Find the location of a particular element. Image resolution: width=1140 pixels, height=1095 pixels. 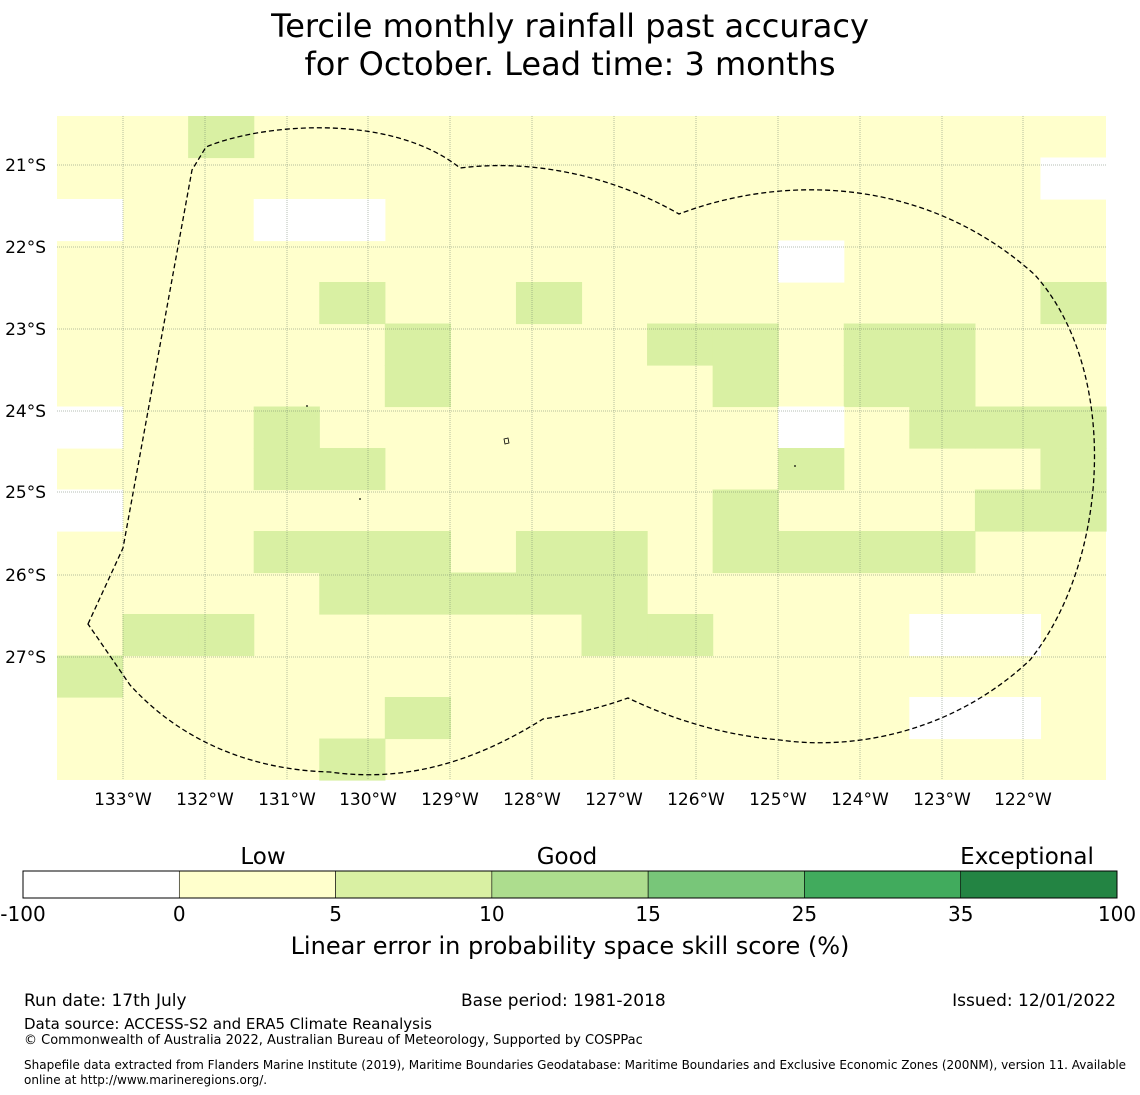

colorbar-category-label: Low is located at coordinates (262, 857).